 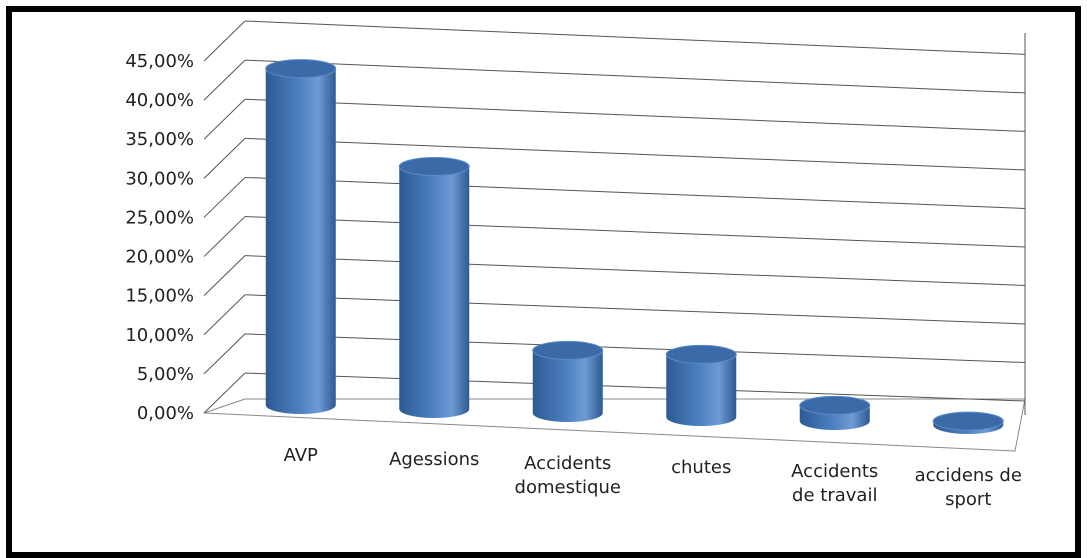 I want to click on y-tick-label: 5,00%, so click(x=165, y=374).